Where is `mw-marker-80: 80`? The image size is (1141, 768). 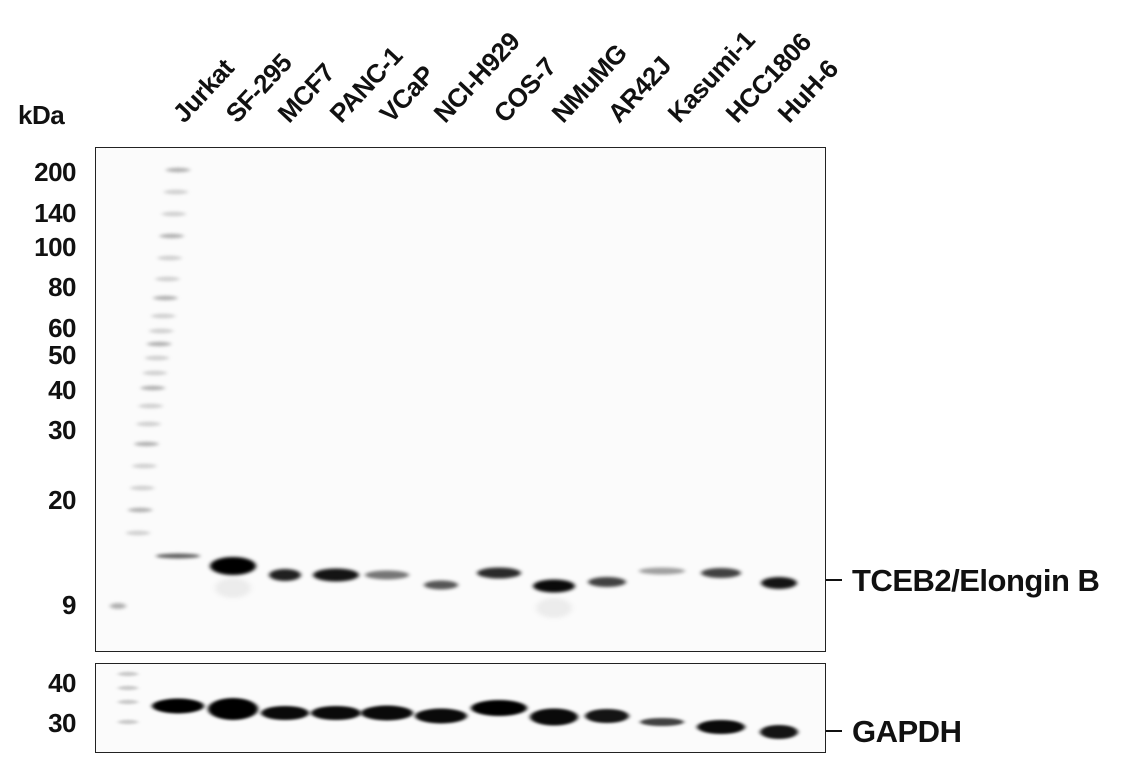
mw-marker-80: 80 is located at coordinates (62, 287).